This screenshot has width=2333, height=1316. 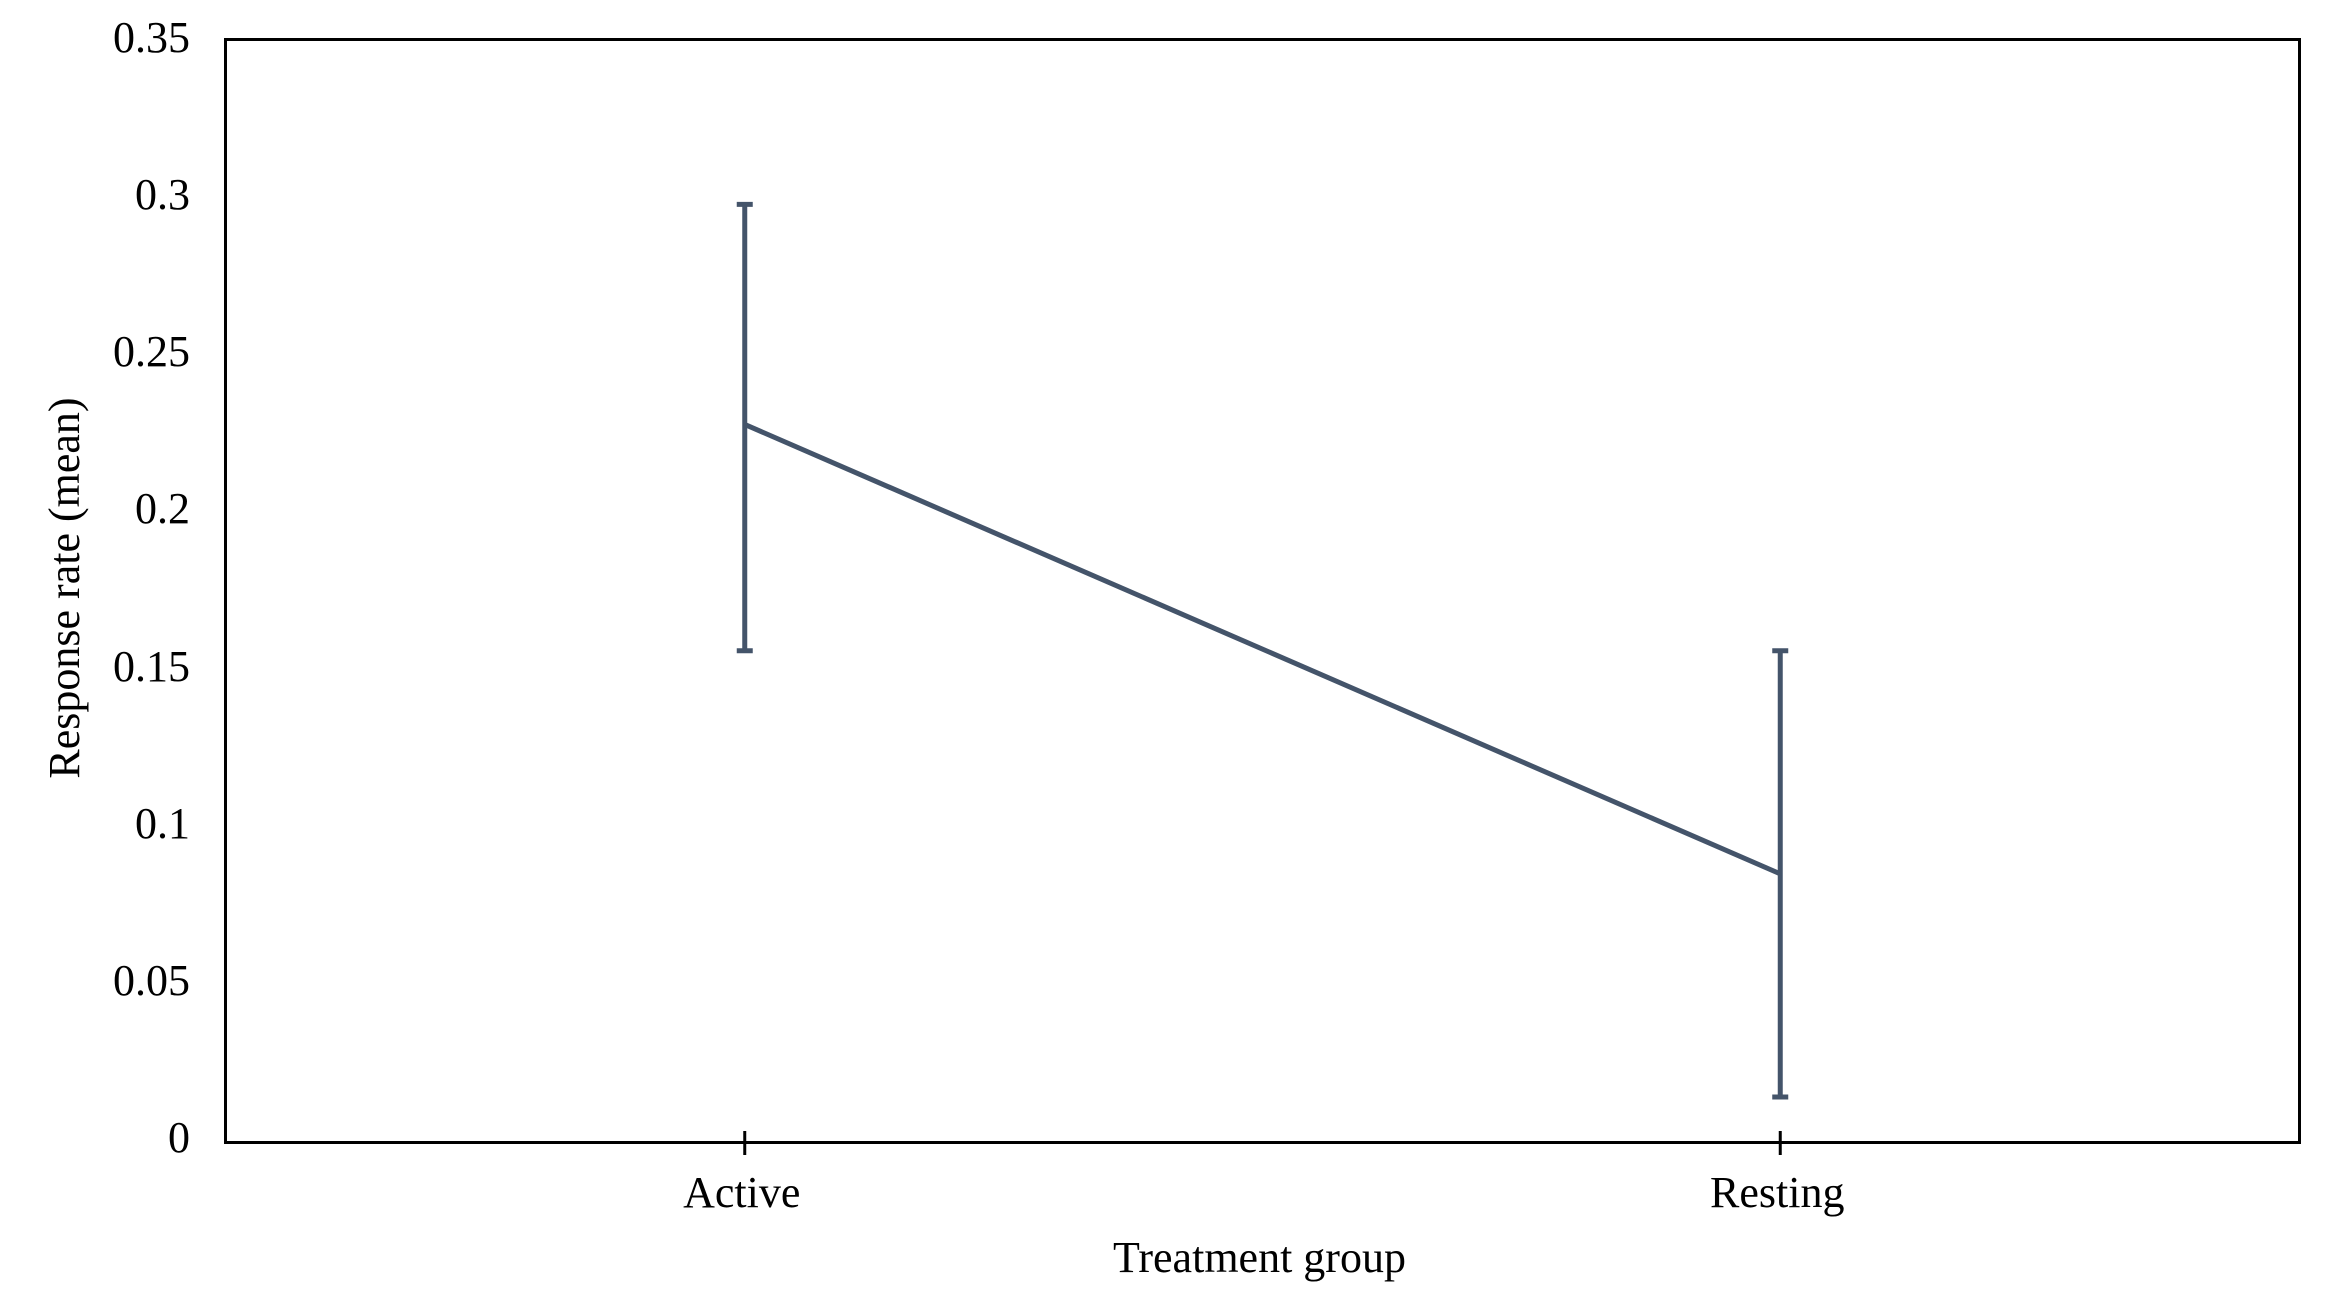 What do you see at coordinates (1259, 1193) in the screenshot?
I see `x-axis-category-labels: Active Resting` at bounding box center [1259, 1193].